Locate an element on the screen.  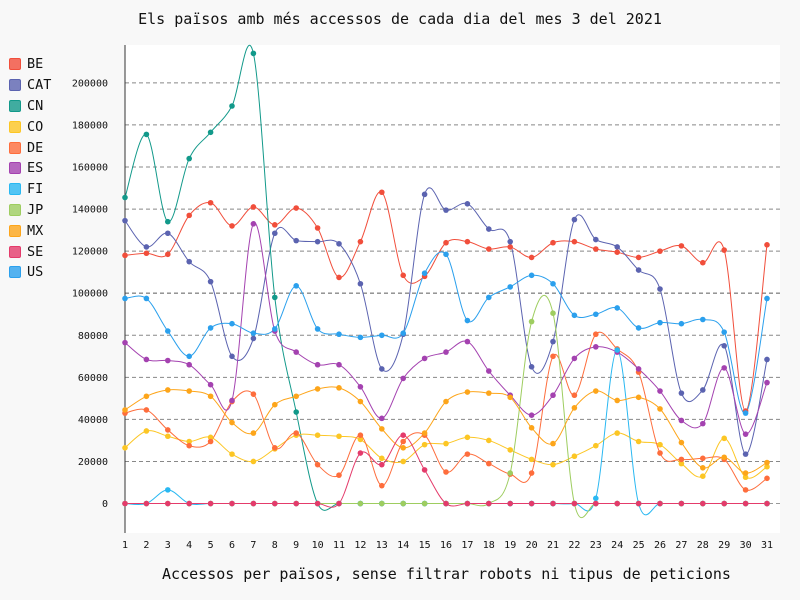
legend-item-se: SE is located at coordinates (30, 251).